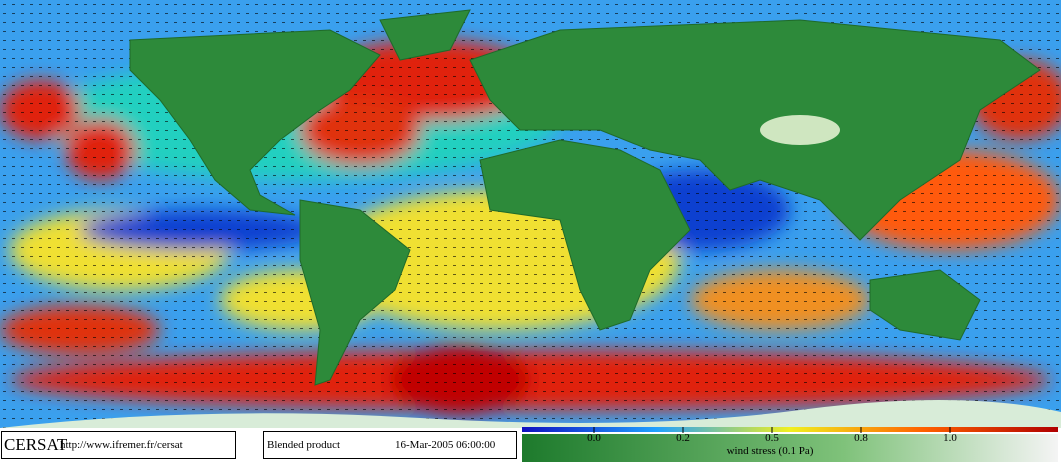 The width and height of the screenshot is (1061, 462). I want to click on colorbar-tick-label: 0.5, so click(772, 438).